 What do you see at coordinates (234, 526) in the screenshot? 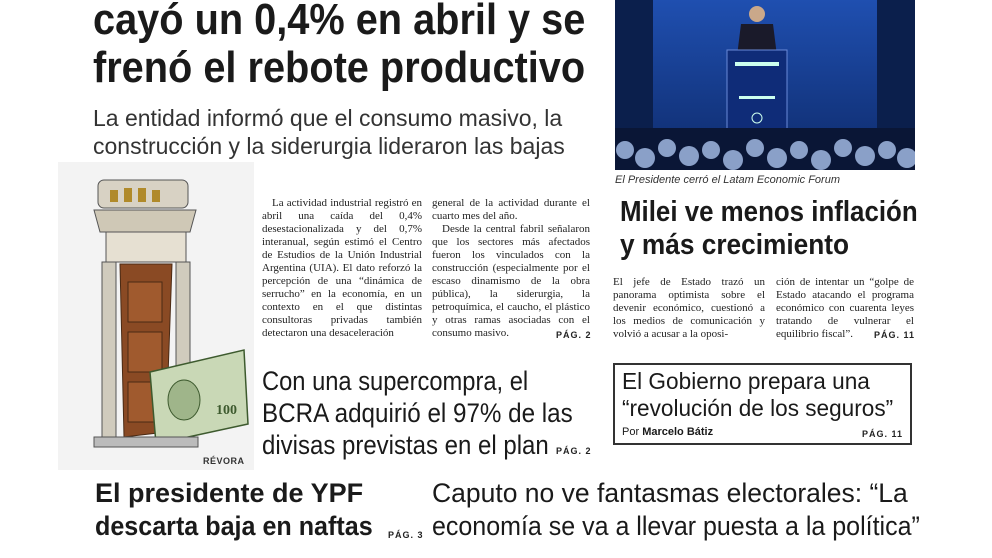
I see `headline-line: descarta baja en naftas` at bounding box center [234, 526].